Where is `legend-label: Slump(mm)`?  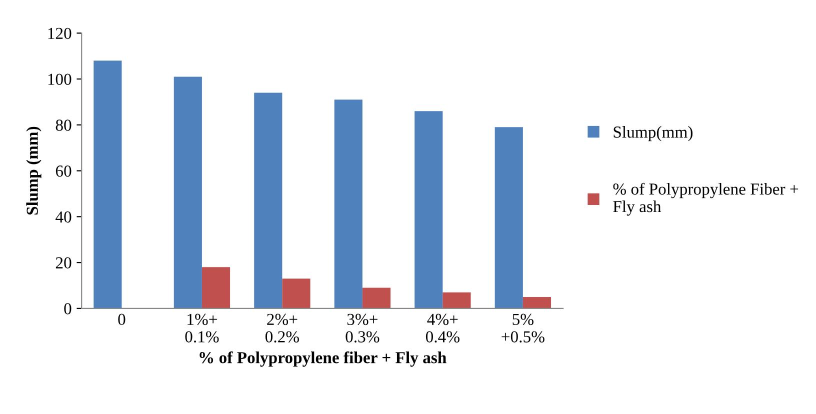 legend-label: Slump(mm) is located at coordinates (653, 134).